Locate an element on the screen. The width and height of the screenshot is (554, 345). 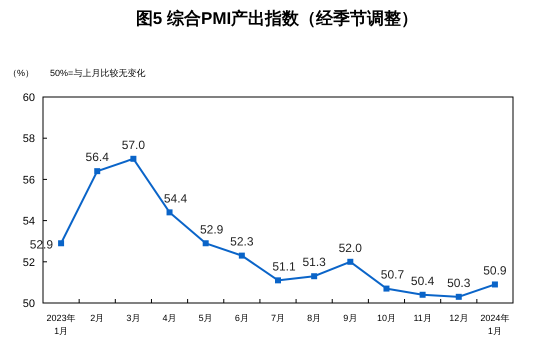
x-tick-label: 2月 is located at coordinates (97, 318).